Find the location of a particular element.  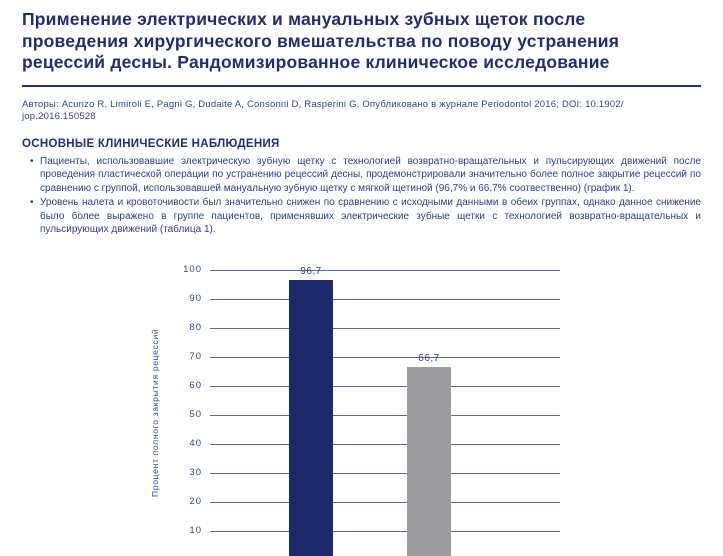

y-tick-label: 40 is located at coordinates (195, 443).